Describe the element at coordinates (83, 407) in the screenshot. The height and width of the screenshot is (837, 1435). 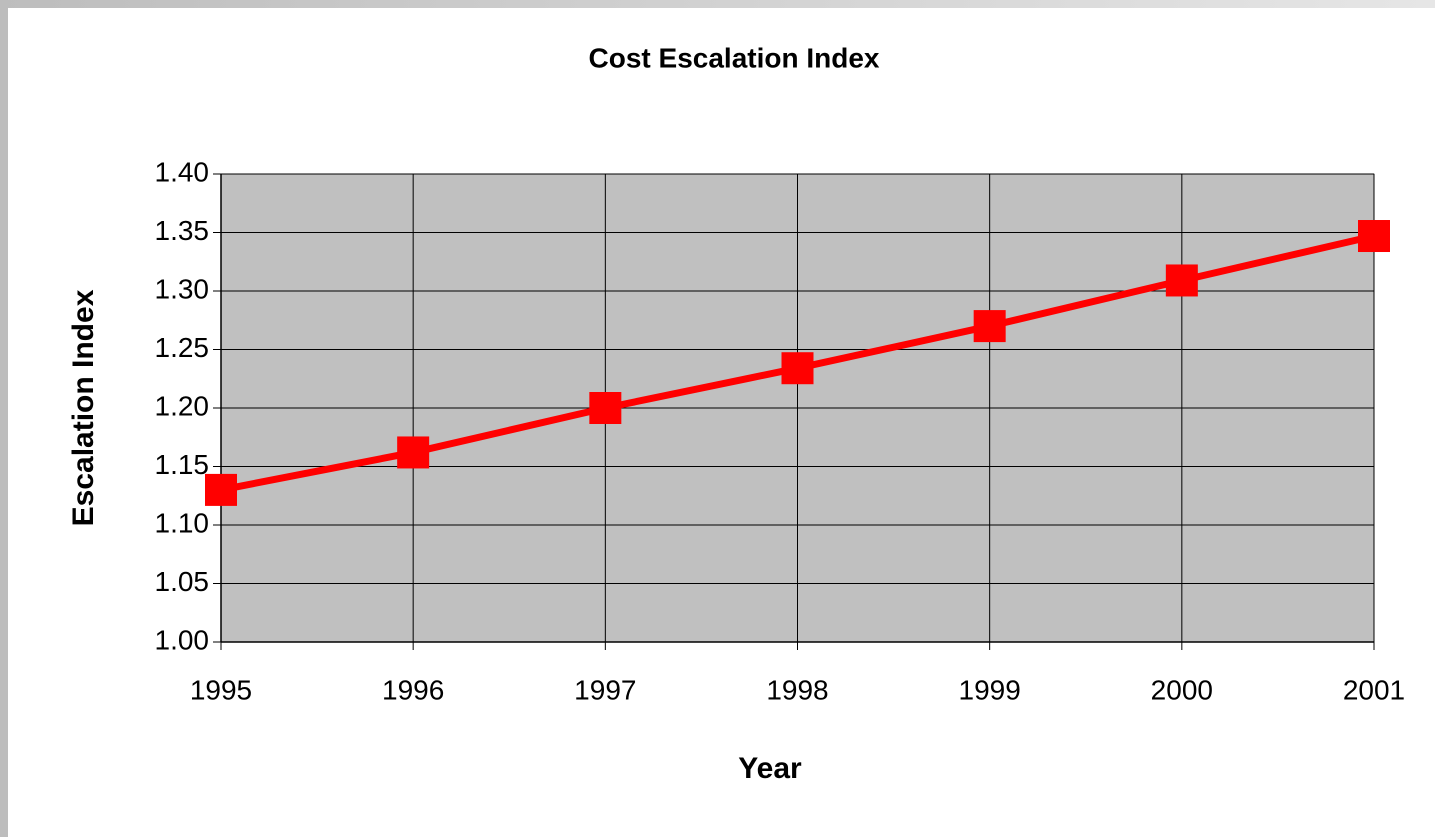
I see `y-axis-label: Escalation Index` at that location.